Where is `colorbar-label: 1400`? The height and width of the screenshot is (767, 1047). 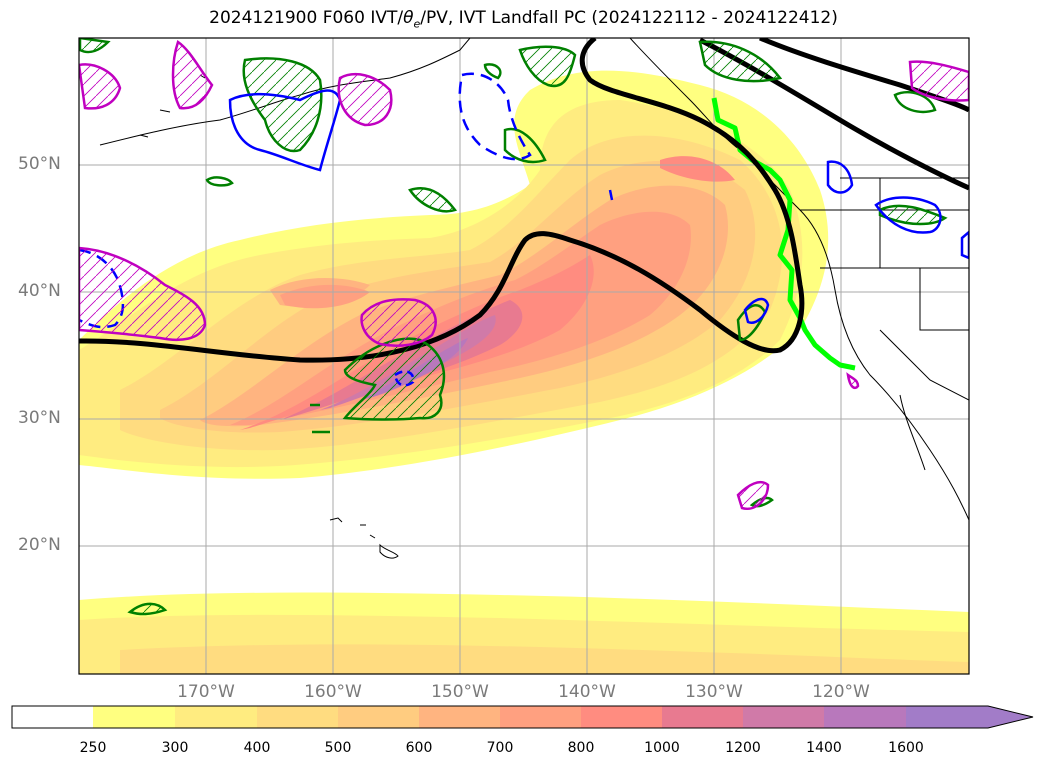
colorbar-label: 1400 is located at coordinates (824, 748).